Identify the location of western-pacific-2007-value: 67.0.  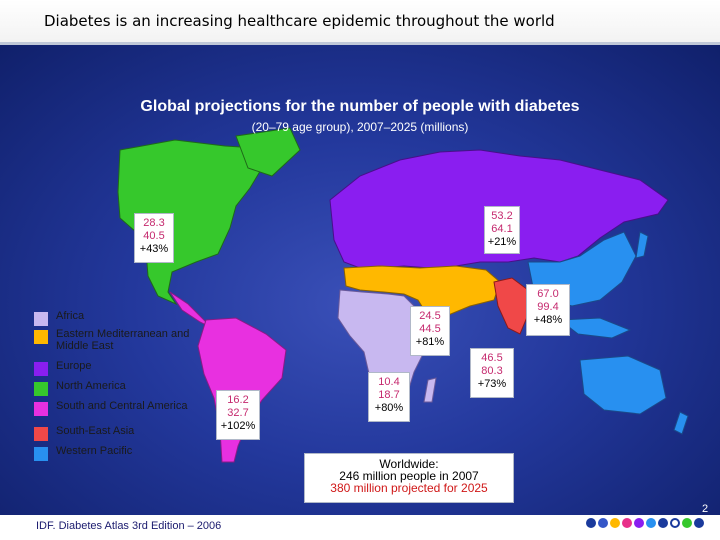
(548, 294).